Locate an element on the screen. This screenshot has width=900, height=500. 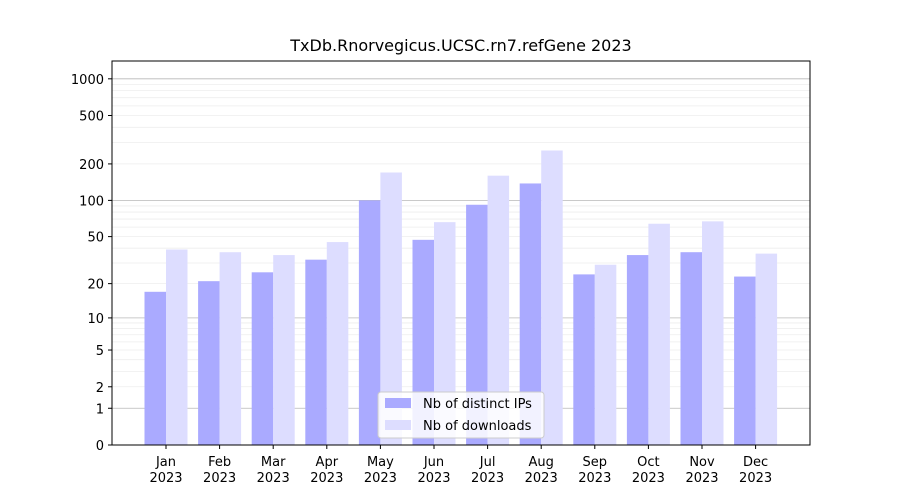
x-tick-label-month: Dec is located at coordinates (755, 462).